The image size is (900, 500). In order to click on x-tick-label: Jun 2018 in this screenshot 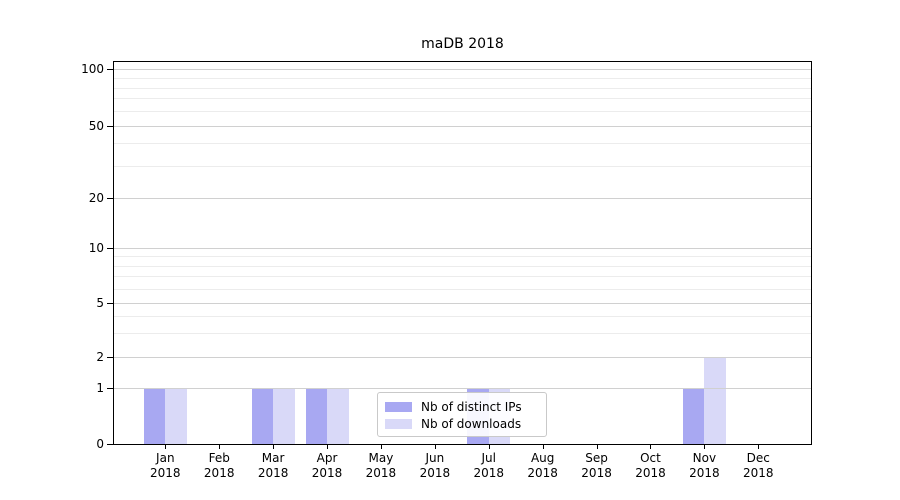, I will do `click(435, 465)`.